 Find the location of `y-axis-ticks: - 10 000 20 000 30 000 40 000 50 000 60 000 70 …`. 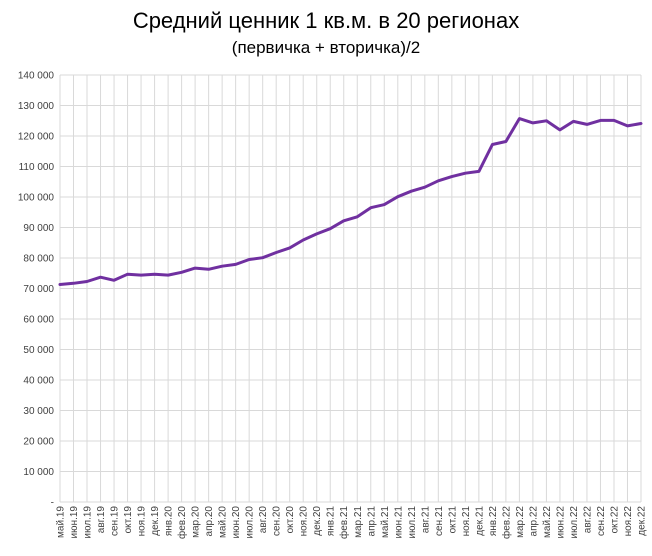

y-axis-ticks: - 10 000 20 000 30 000 40 000 50 000 60 000 70 … is located at coordinates (36, 290).